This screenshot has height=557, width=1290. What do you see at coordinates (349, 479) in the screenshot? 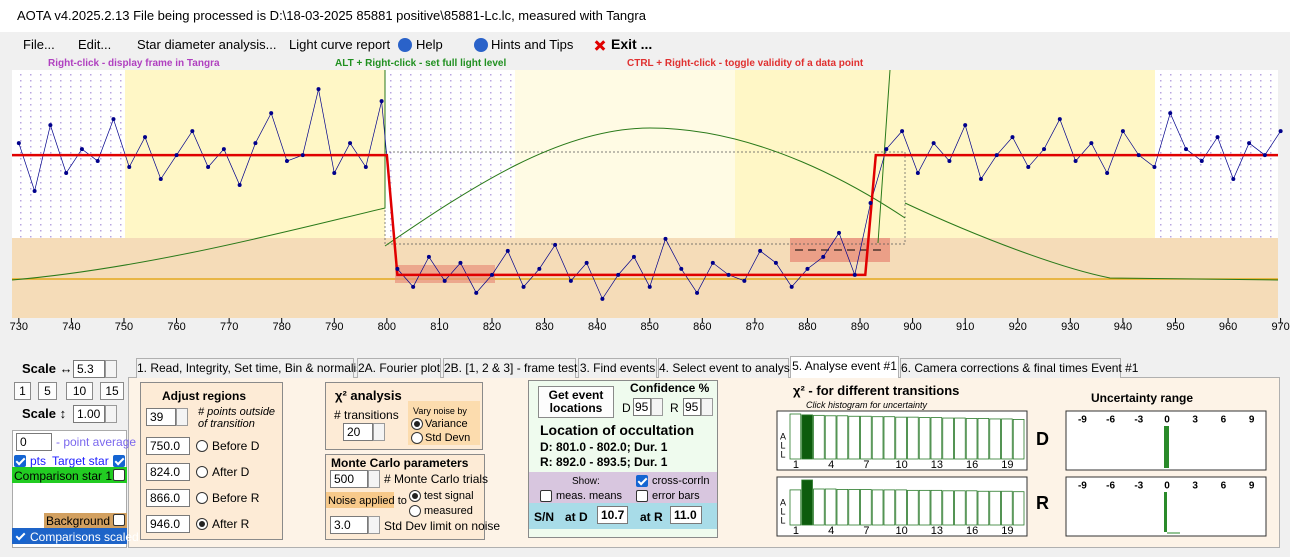
I see `trials-input: 500` at bounding box center [349, 479].